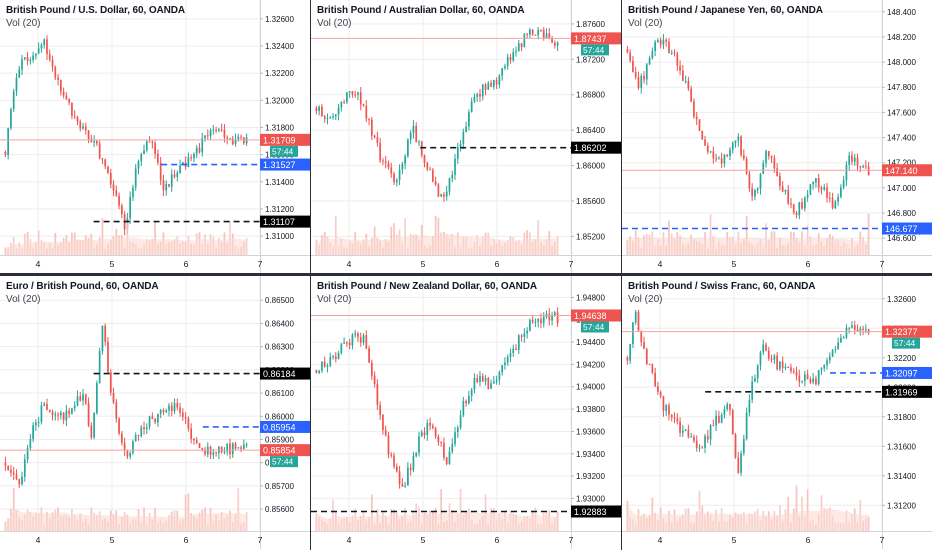 This screenshot has width=932, height=550. I want to click on svg-text: 1.31527, so click(279, 165).